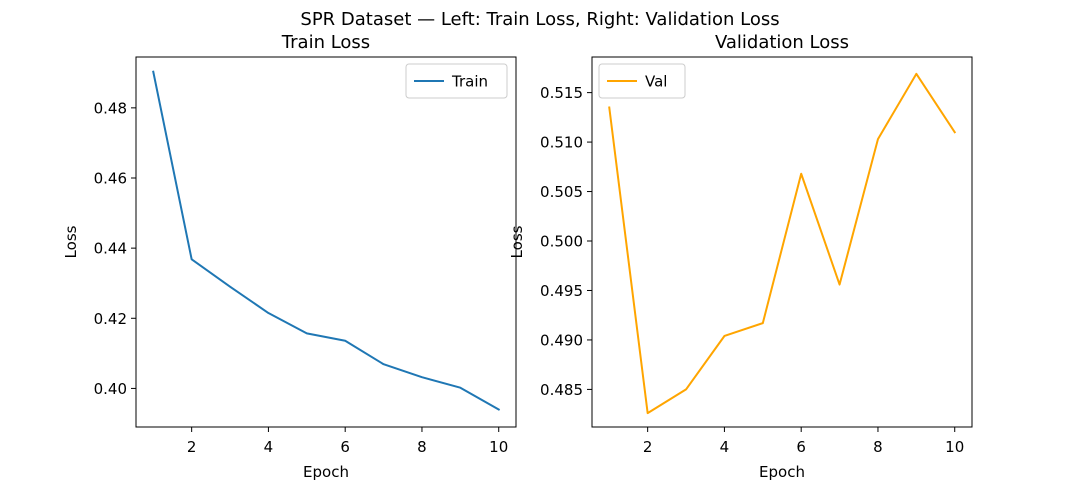 The image size is (1080, 480). Describe the element at coordinates (561, 192) in the screenshot. I see `chart2-ytick-label: 0.505` at that location.